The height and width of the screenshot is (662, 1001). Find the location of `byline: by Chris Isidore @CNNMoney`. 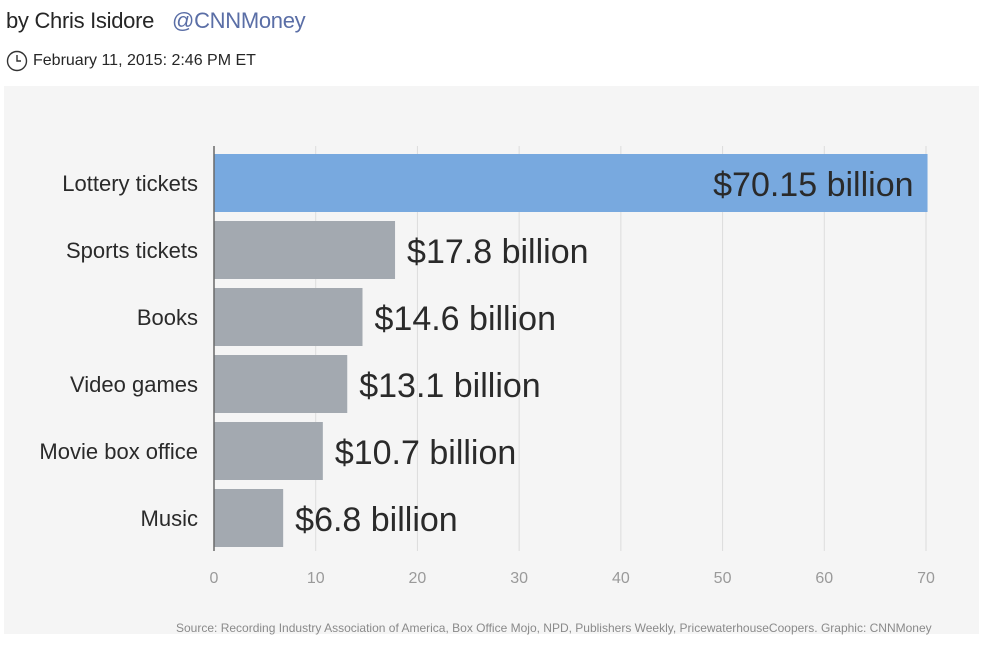

byline: by Chris Isidore @CNNMoney is located at coordinates (156, 21).